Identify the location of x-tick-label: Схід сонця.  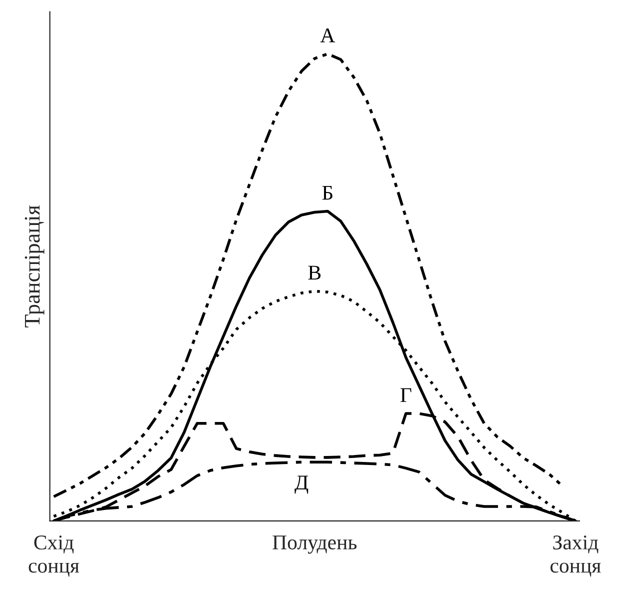
(54, 556).